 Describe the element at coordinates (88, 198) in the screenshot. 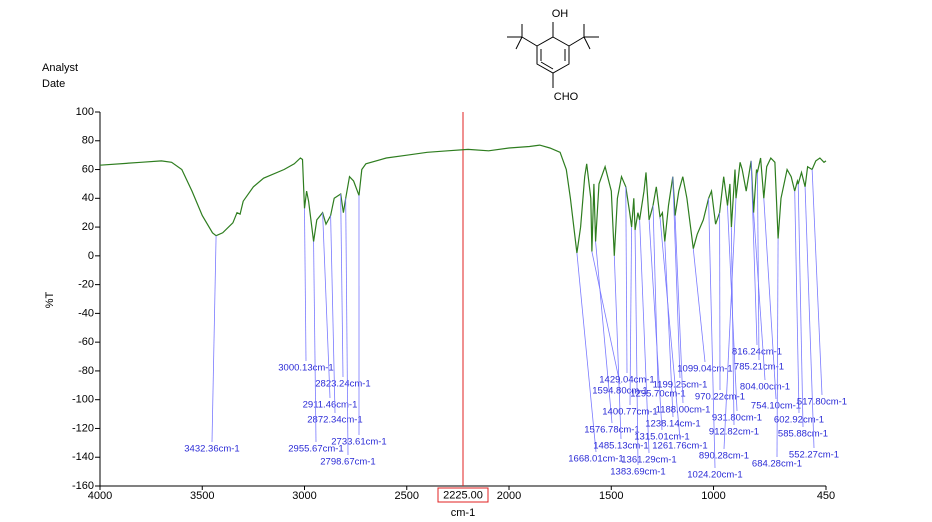

I see `y-tick-label: 40` at that location.